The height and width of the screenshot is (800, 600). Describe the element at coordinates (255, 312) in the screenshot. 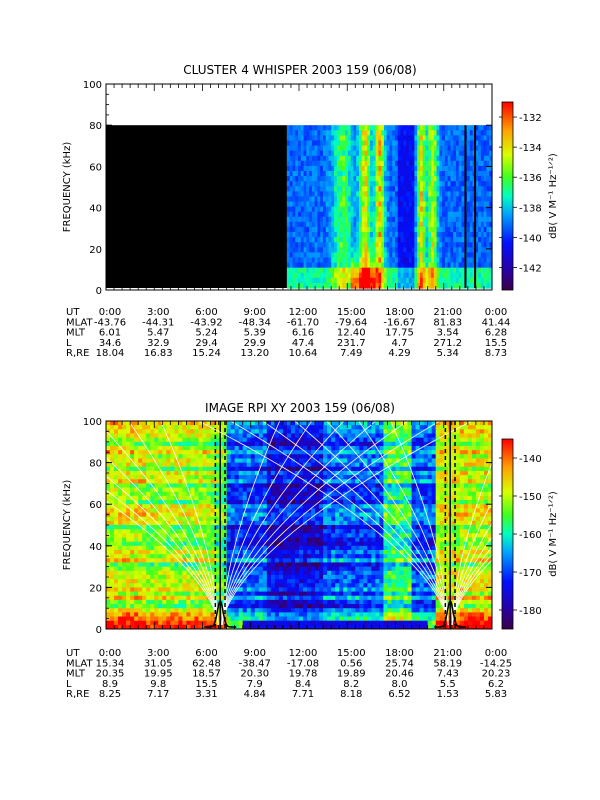

I see `panel1-cell: 9:00` at that location.